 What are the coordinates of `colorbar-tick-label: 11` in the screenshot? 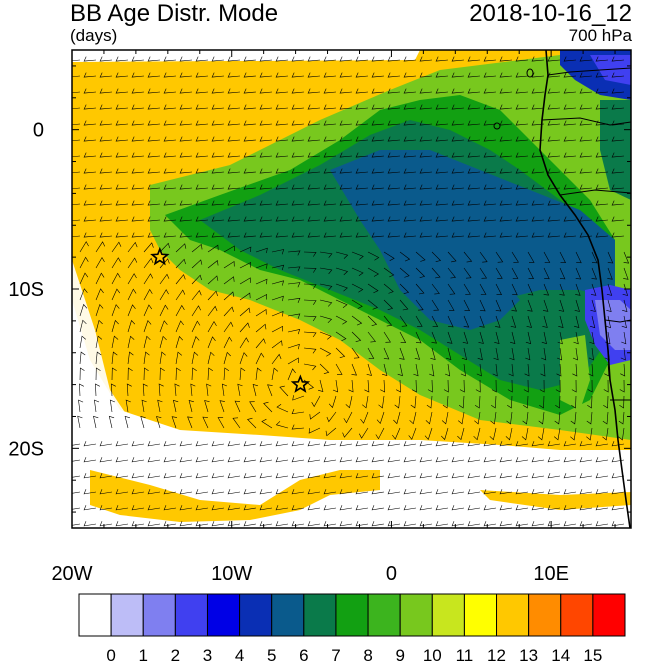 It's located at (464, 655).